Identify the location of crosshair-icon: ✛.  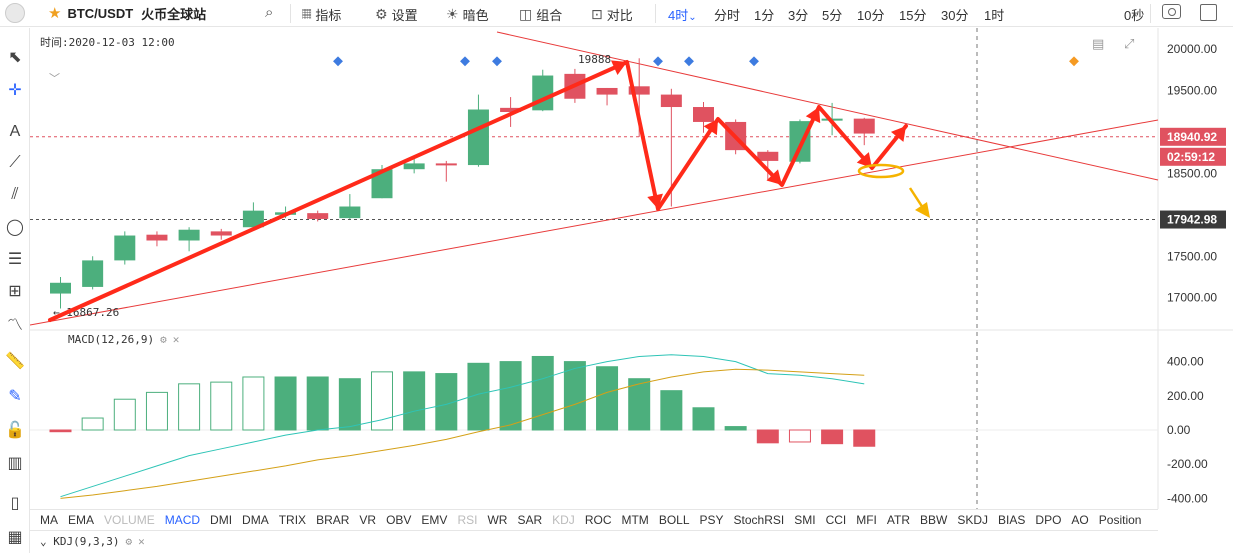
(15, 90).